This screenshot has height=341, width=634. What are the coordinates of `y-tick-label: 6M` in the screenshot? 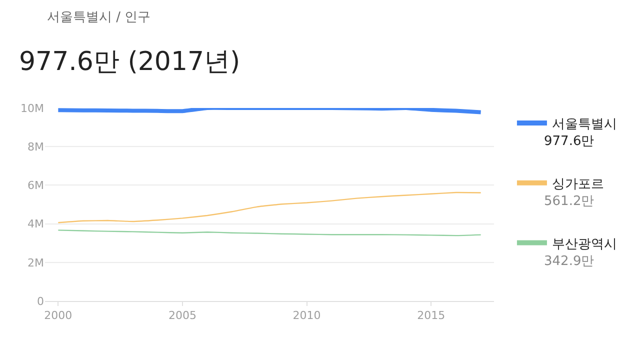 It's located at (36, 185).